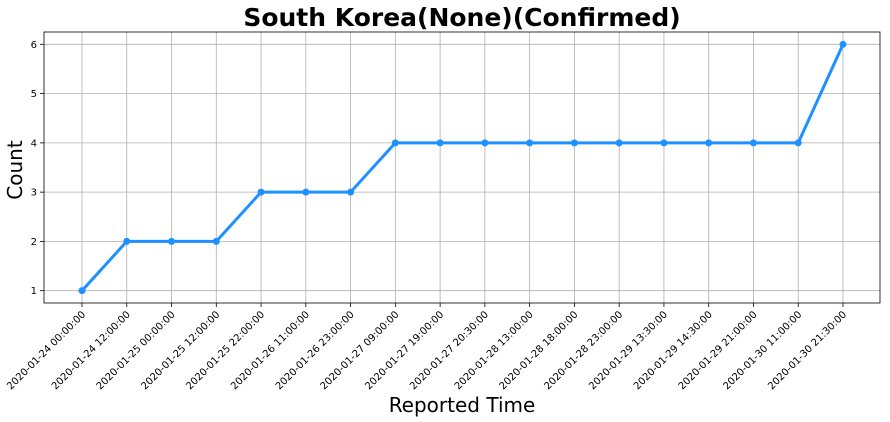  I want to click on y-tick-label: 6, so click(34, 45).